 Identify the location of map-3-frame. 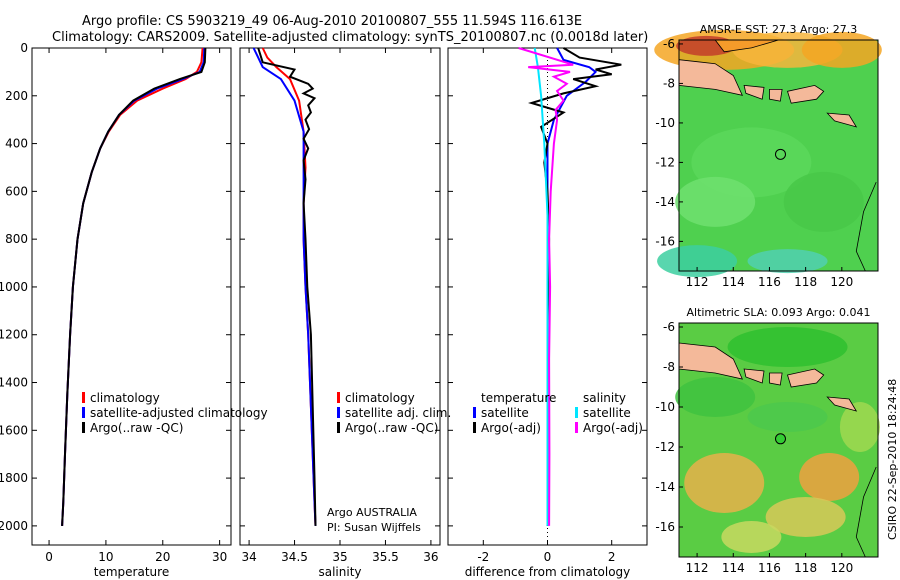
(778, 155).